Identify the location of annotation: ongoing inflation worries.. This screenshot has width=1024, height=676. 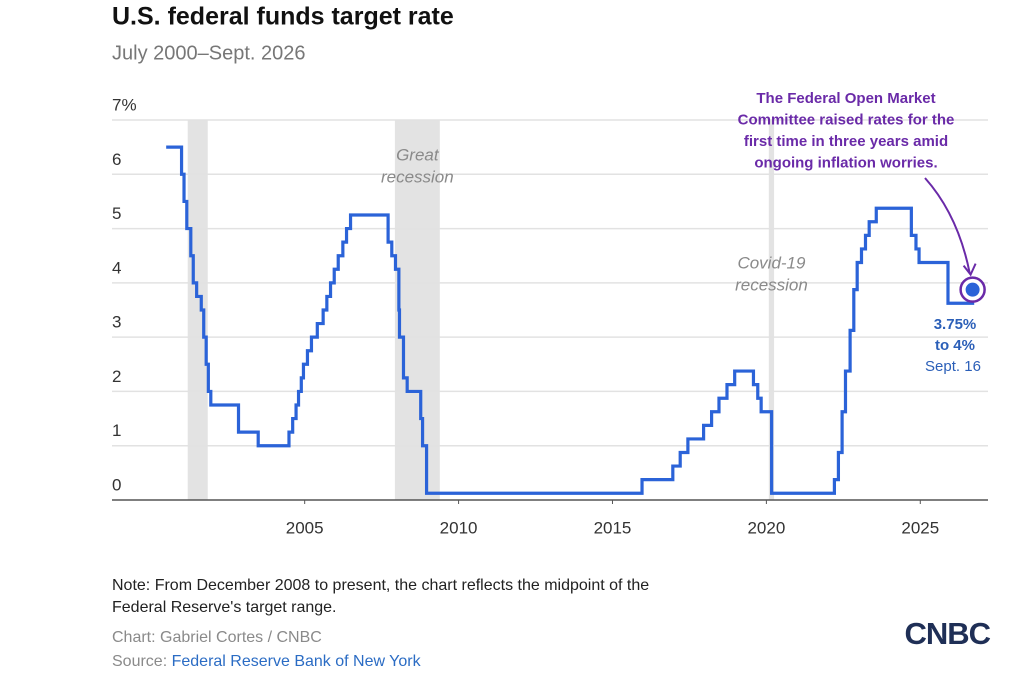
(845, 162).